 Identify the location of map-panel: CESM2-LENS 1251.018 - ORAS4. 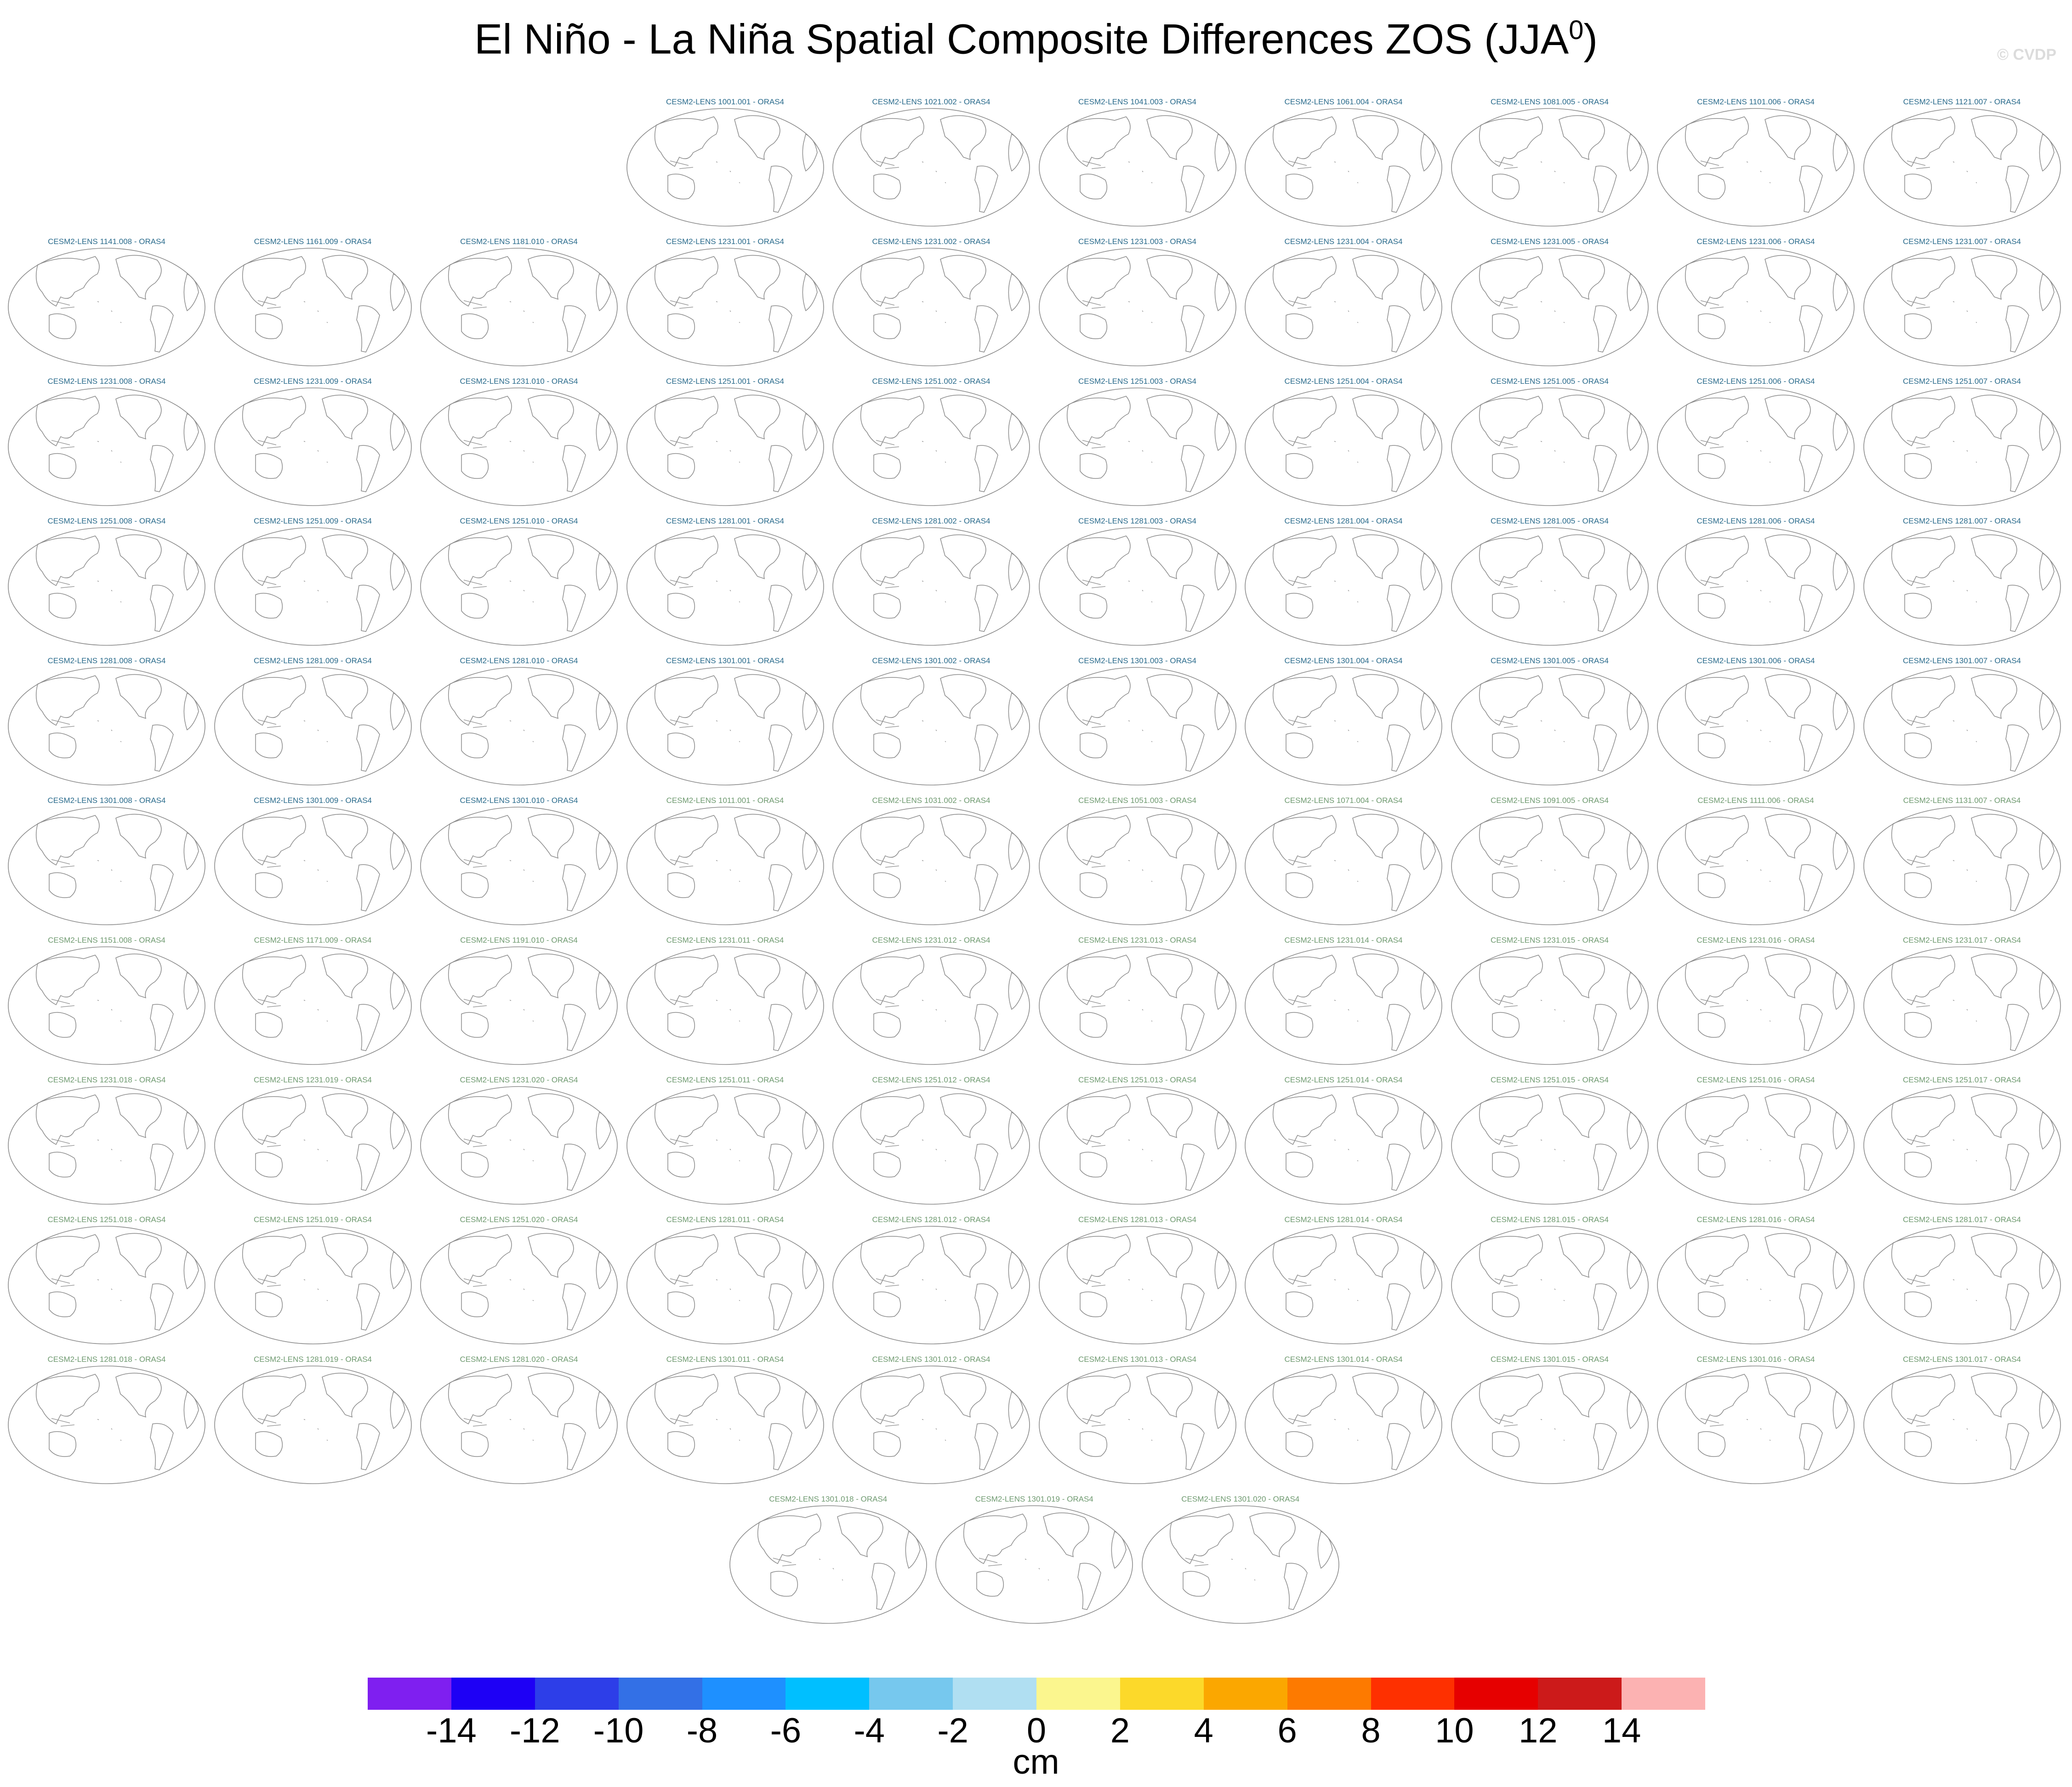
(107, 1282).